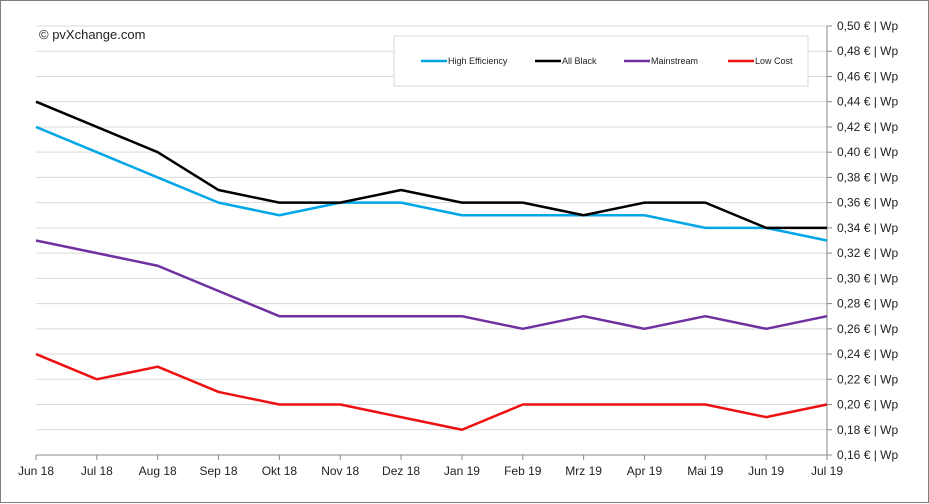 The height and width of the screenshot is (504, 929). Describe the element at coordinates (92, 34) in the screenshot. I see `source-label: © pvXchange.com` at that location.